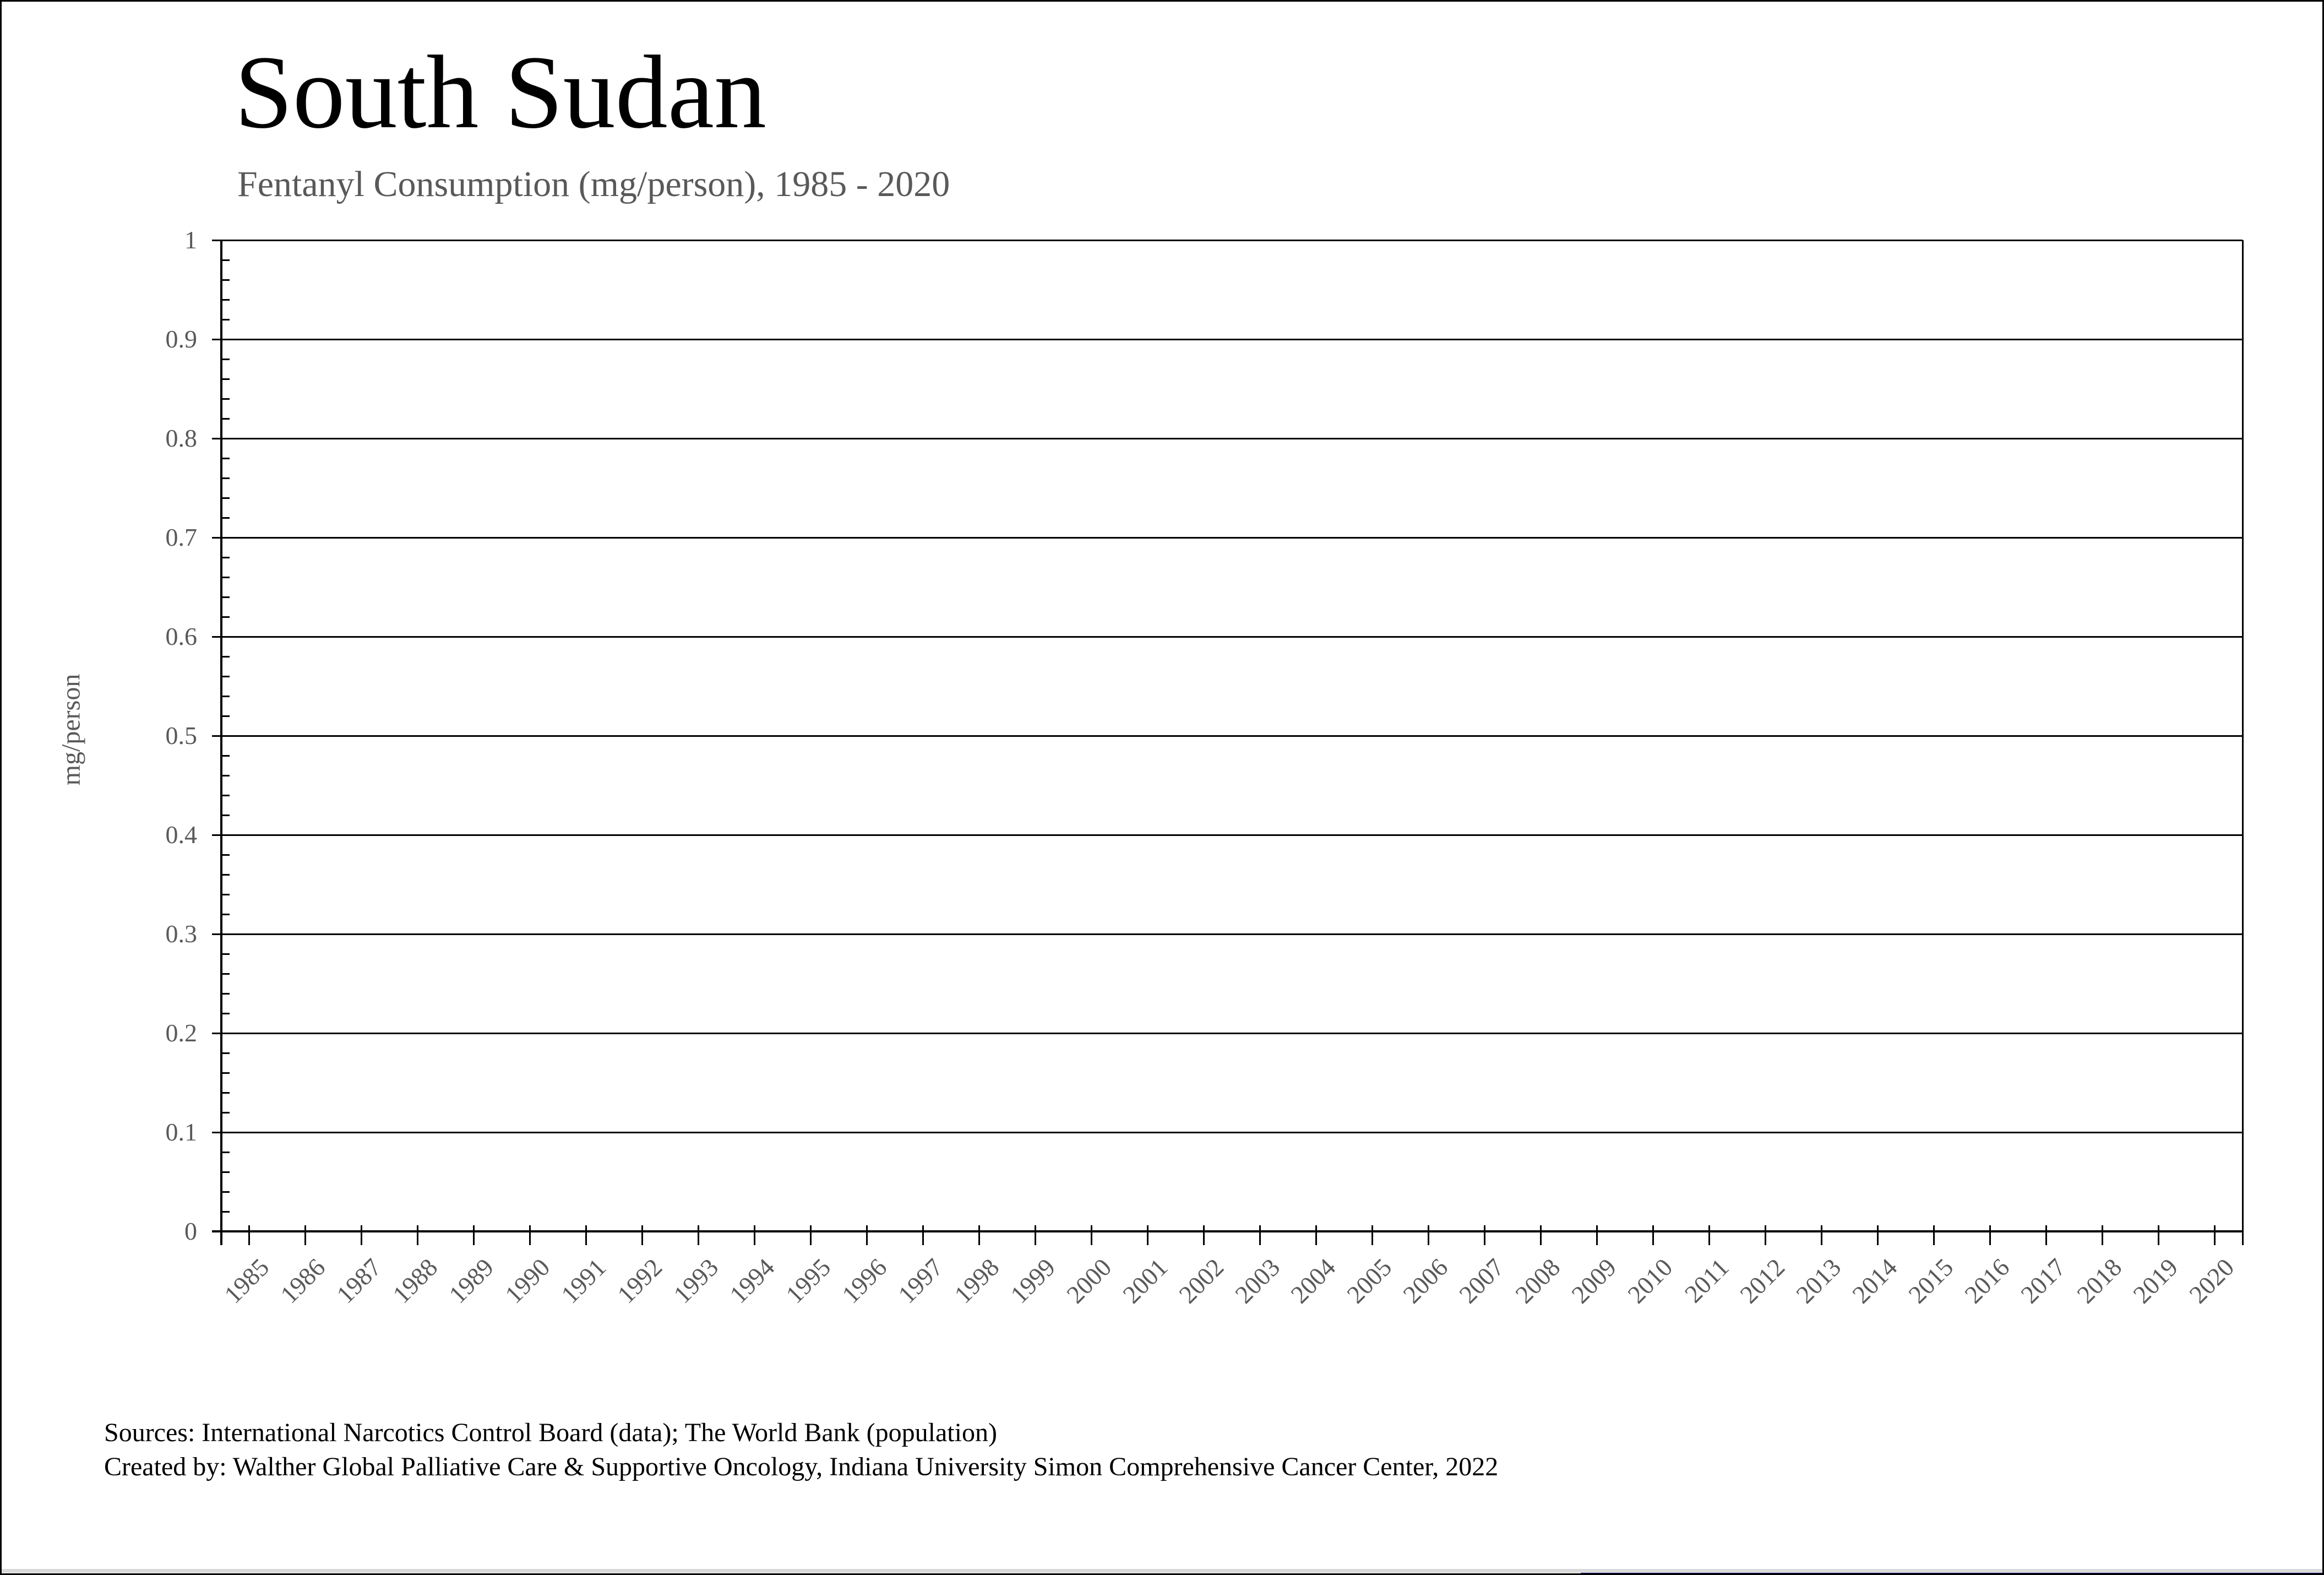 The width and height of the screenshot is (2324, 1575). What do you see at coordinates (1313, 1281) in the screenshot?
I see `x-tick-label: 2004` at bounding box center [1313, 1281].